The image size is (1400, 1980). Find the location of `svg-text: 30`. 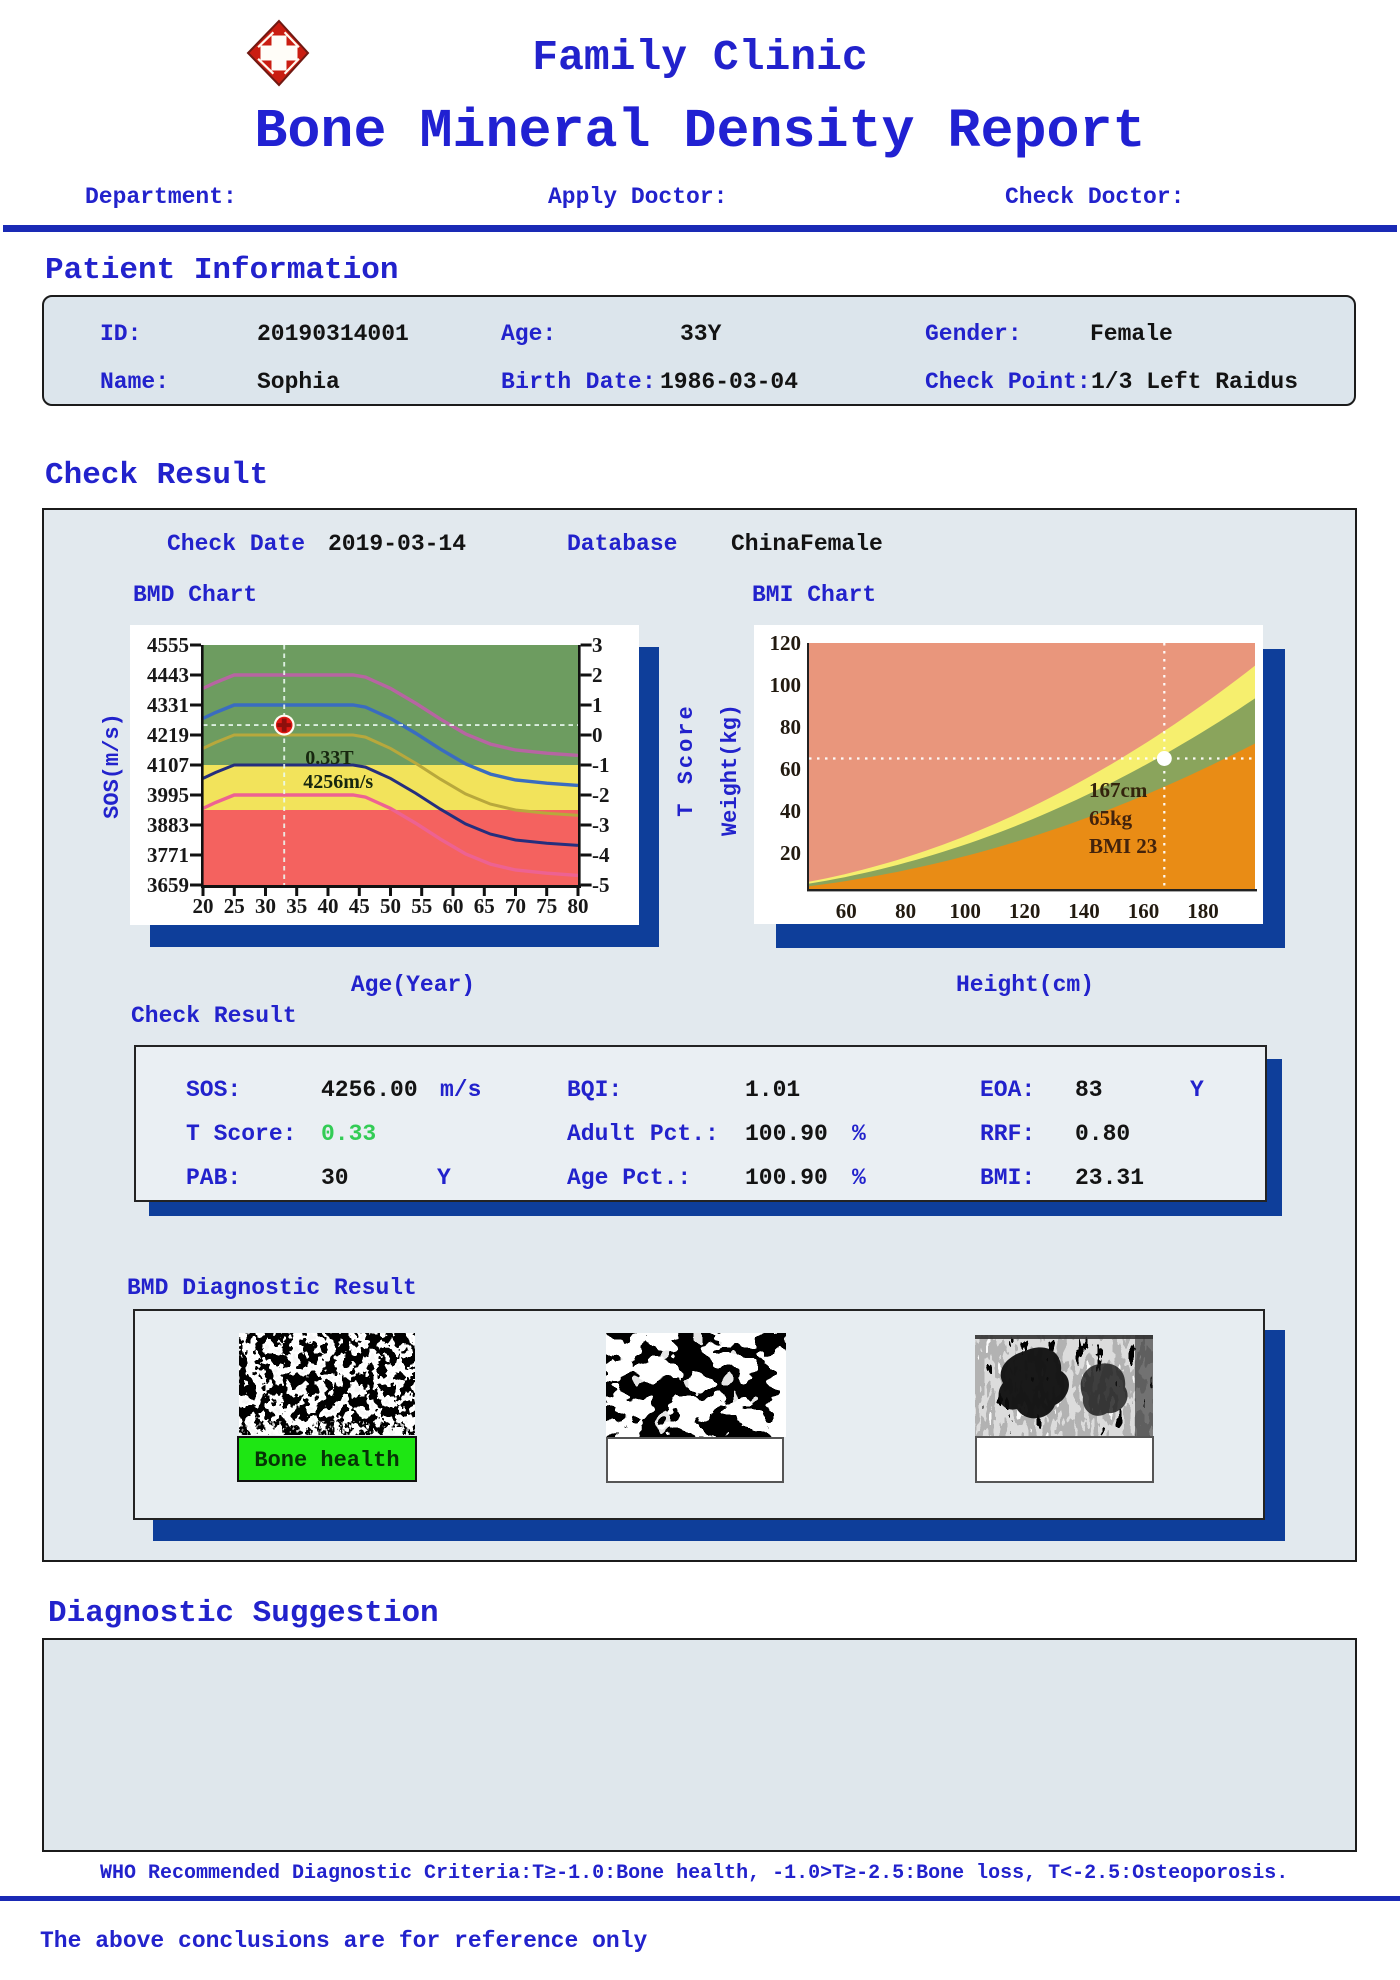

svg-text: 30 is located at coordinates (265, 906).